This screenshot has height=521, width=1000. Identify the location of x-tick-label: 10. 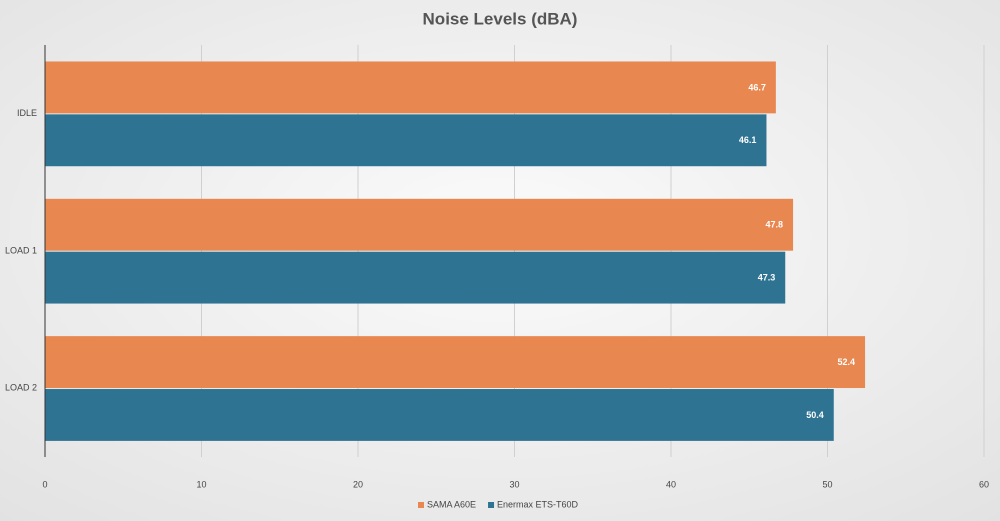
(201, 484).